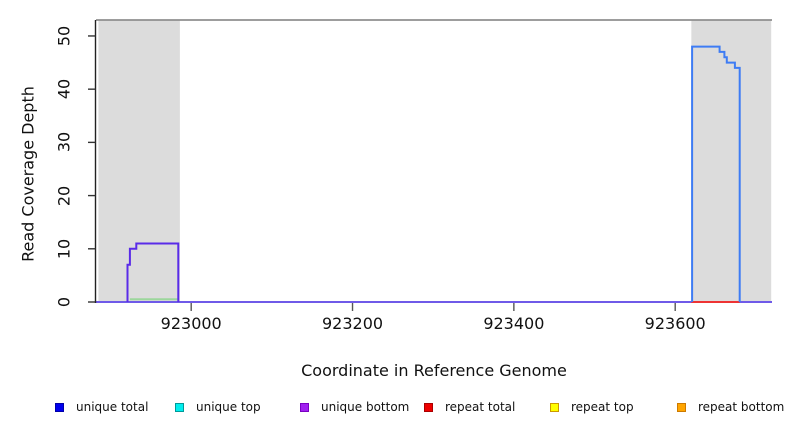 This screenshot has height=432, width=792. I want to click on y-tick-label: 30, so click(64, 142).